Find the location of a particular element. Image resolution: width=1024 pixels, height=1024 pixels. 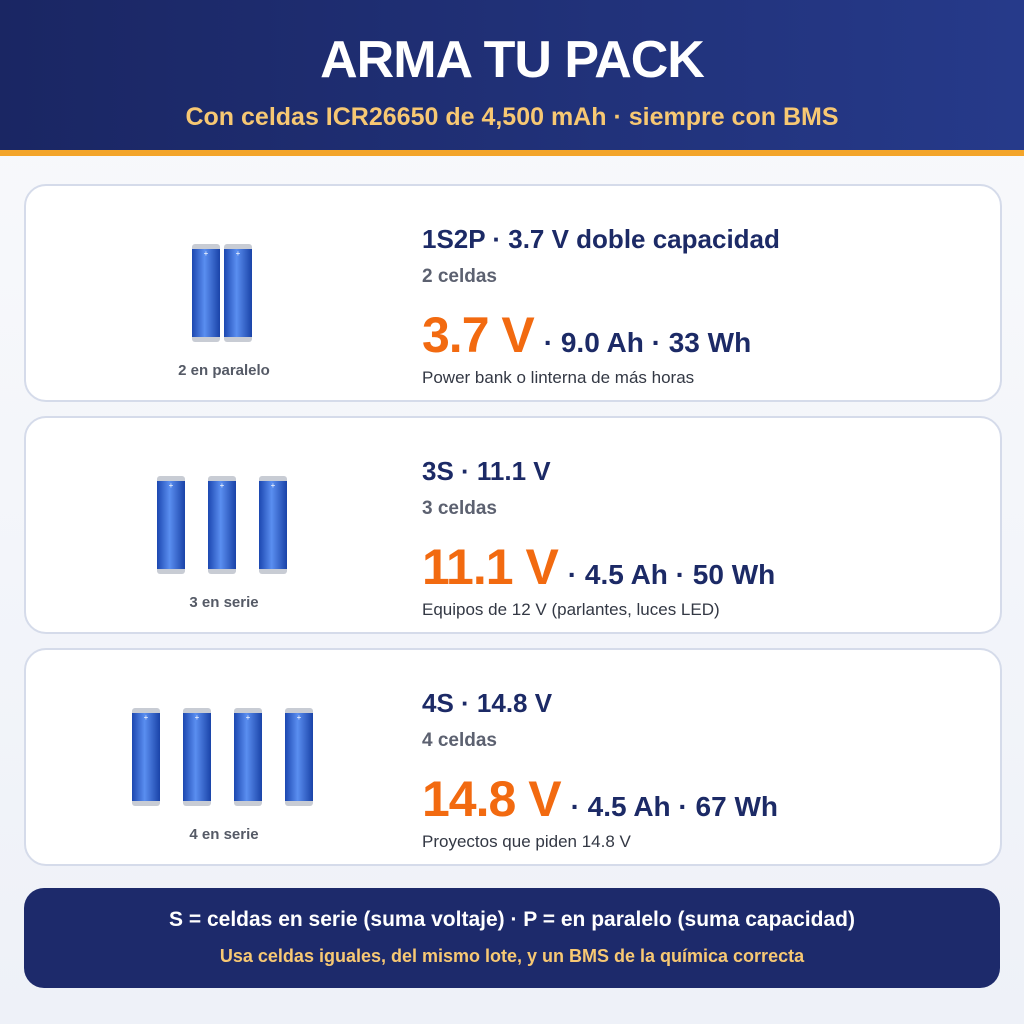

details: · 4.5 Ah · 50 Wh is located at coordinates (671, 574).